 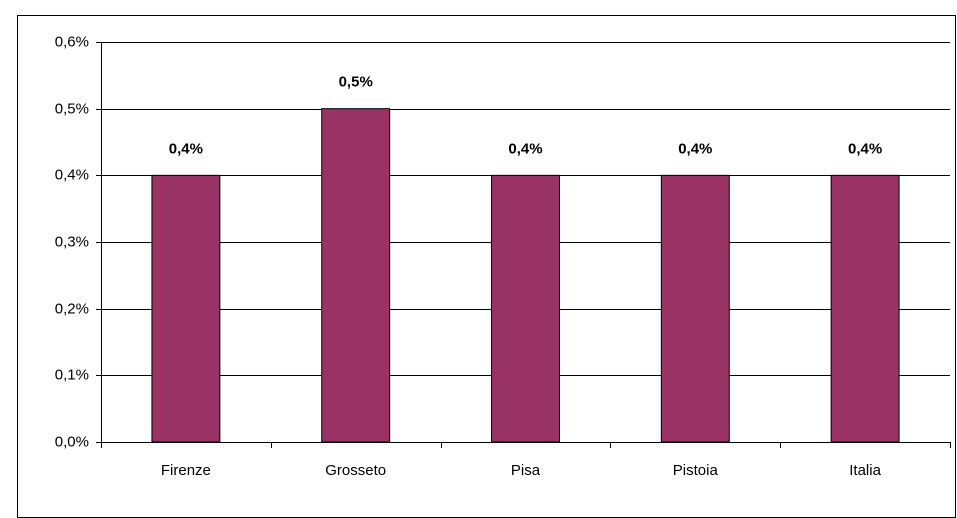 I want to click on y-tick-label: 0,1%, so click(x=72, y=374).